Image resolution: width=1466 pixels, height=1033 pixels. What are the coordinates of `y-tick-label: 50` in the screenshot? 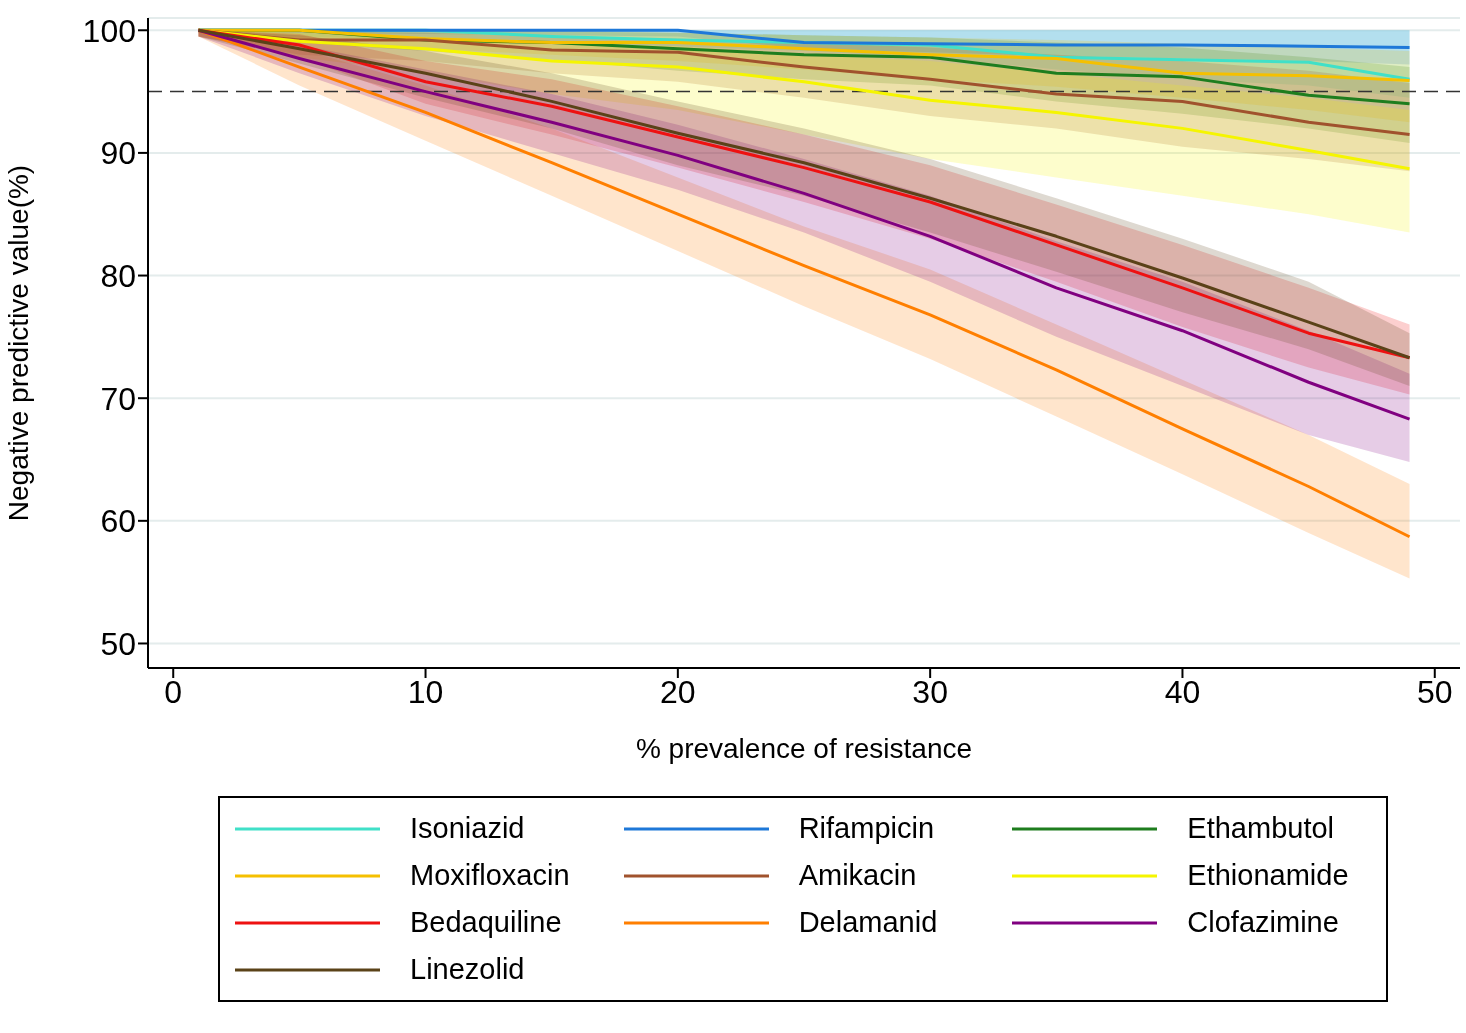 It's located at (118, 643).